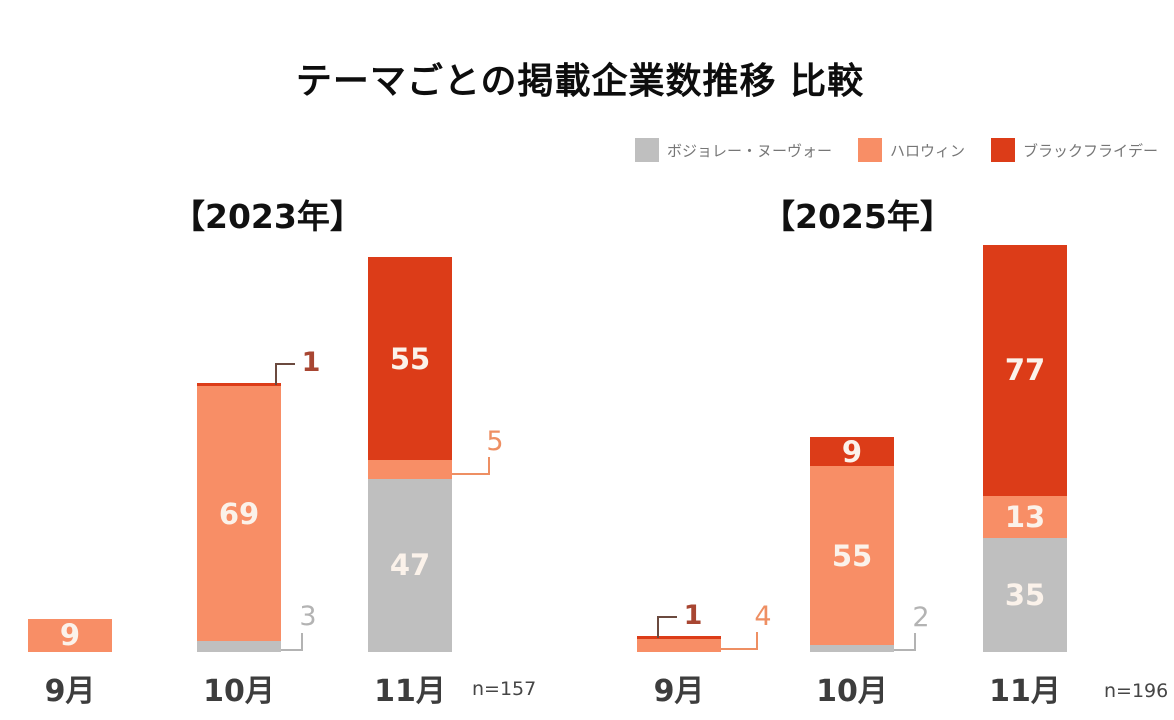  I want to click on legend: ボジョレー・ヌーヴォー ハロウィン ブラックフライデー, so click(896, 150).